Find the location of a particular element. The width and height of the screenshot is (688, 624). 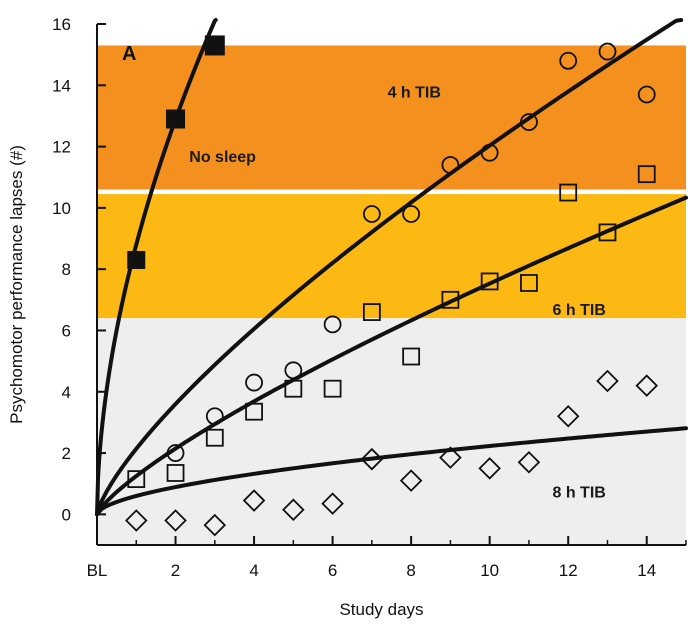

y-tick-label: 2 is located at coordinates (66, 453).